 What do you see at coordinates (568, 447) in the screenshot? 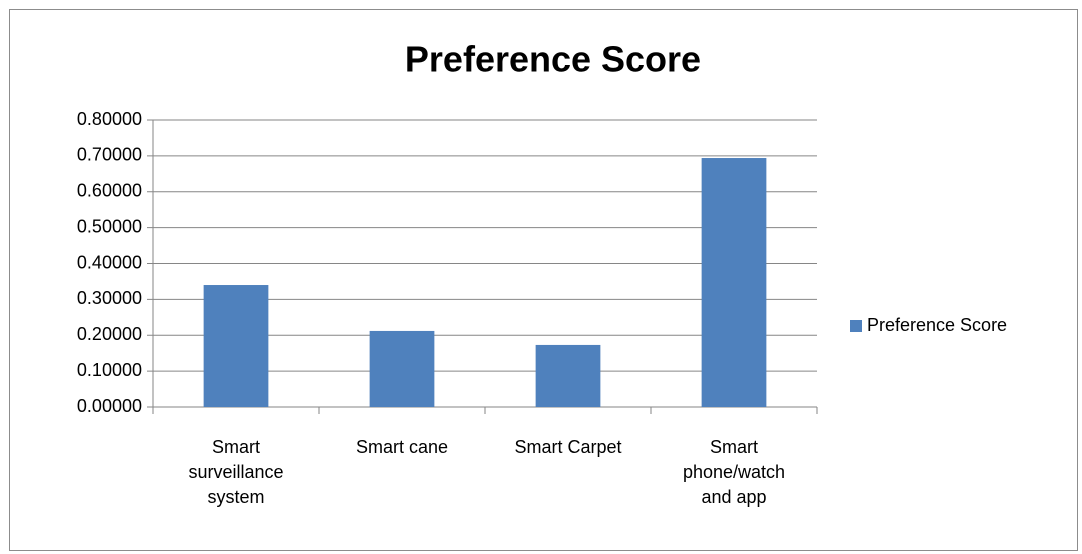
I see `x-tick-label: Smart Carpet` at bounding box center [568, 447].